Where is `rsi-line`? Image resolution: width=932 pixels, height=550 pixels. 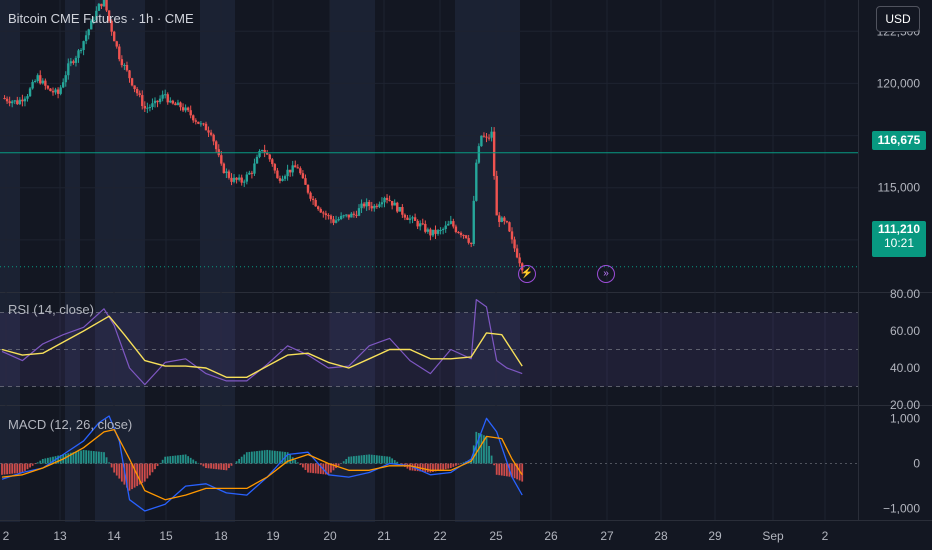 rsi-line is located at coordinates (262, 342).